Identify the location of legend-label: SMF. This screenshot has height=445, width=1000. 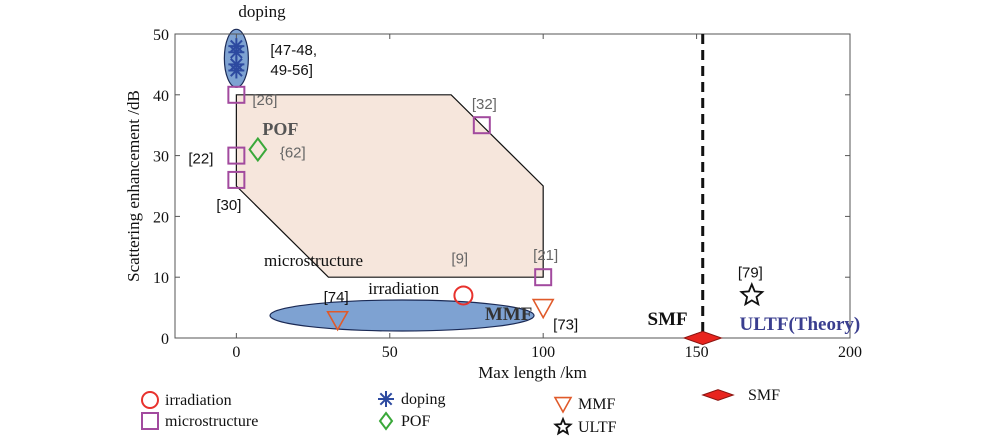
(764, 395).